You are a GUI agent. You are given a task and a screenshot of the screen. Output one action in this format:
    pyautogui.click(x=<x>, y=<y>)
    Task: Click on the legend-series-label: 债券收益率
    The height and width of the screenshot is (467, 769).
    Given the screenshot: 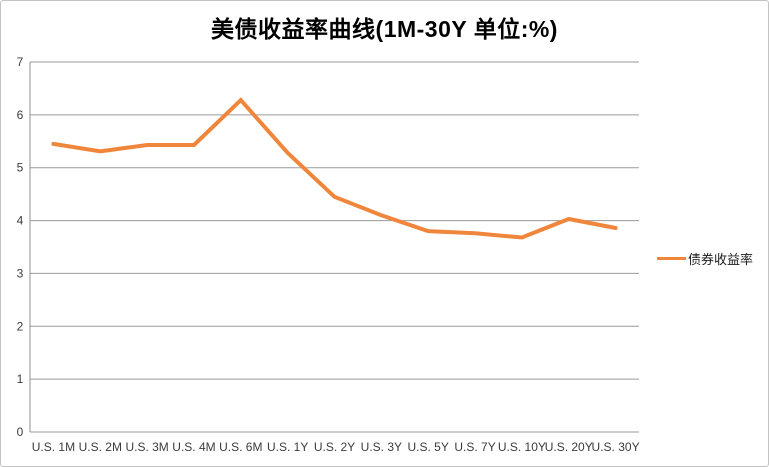 What is the action you would take?
    pyautogui.click(x=721, y=259)
    